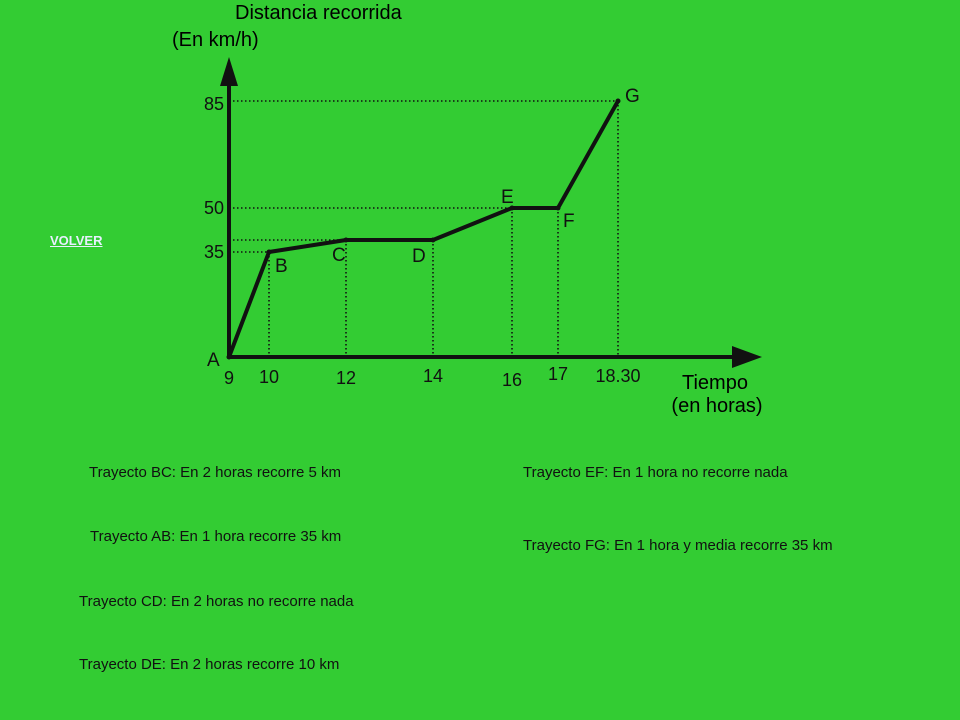  What do you see at coordinates (229, 71) in the screenshot?
I see `y-axis-arrowhead` at bounding box center [229, 71].